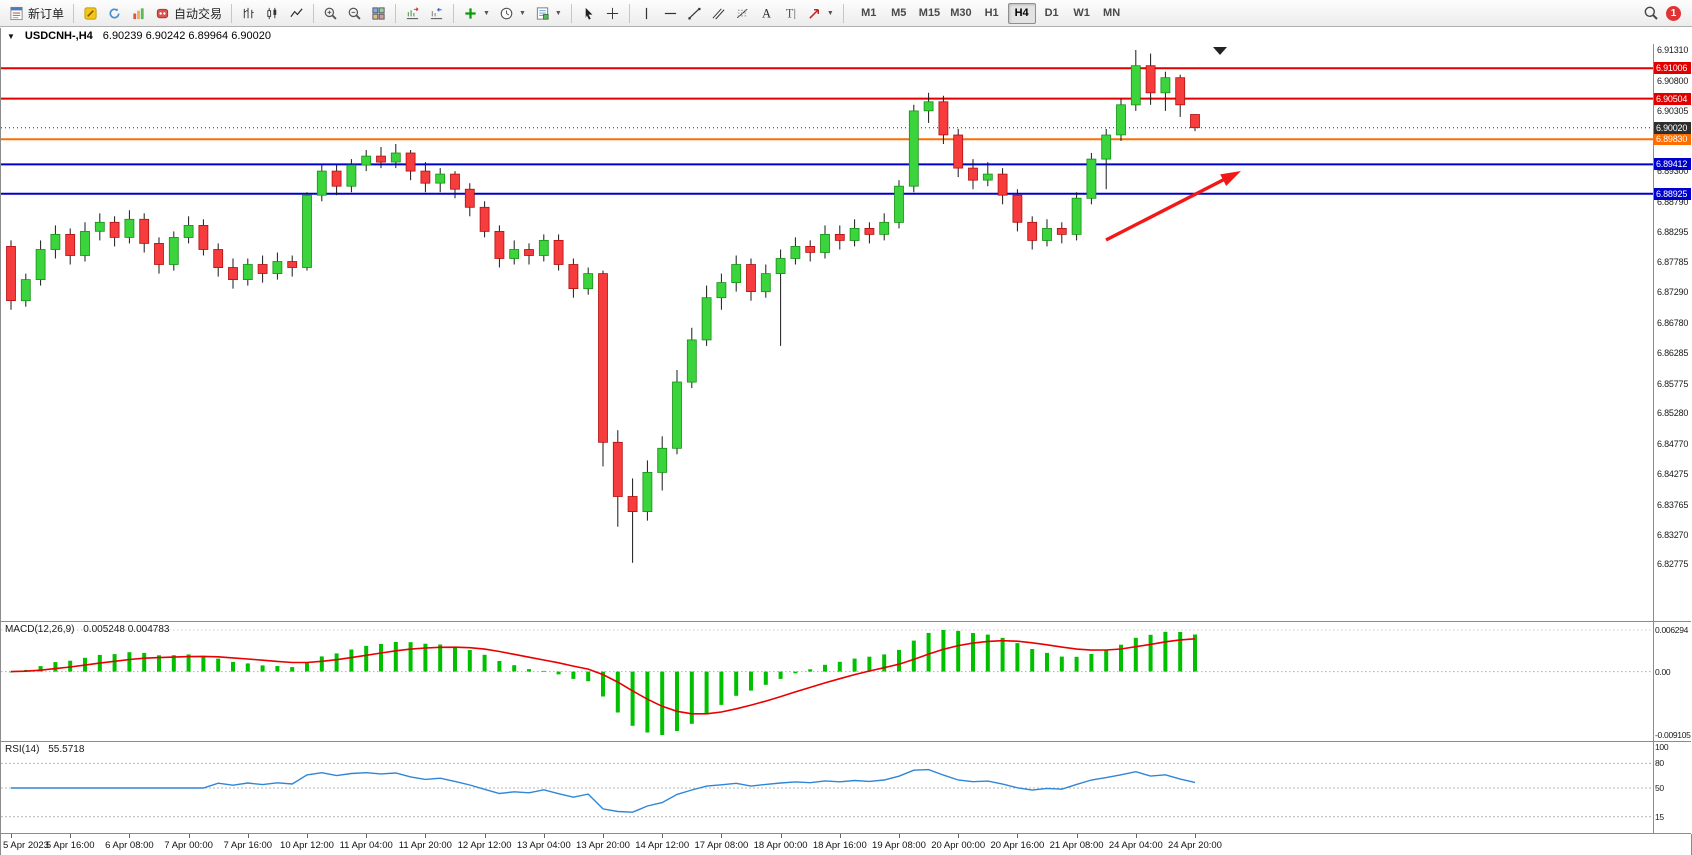 This screenshot has height=855, width=1692. I want to click on macd-signal-line, so click(603, 676).